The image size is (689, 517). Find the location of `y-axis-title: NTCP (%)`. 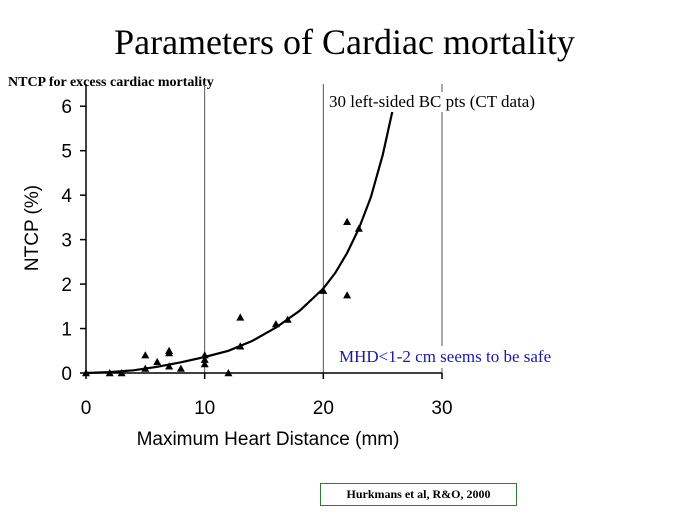

y-axis-title: NTCP (%) is located at coordinates (32, 228).